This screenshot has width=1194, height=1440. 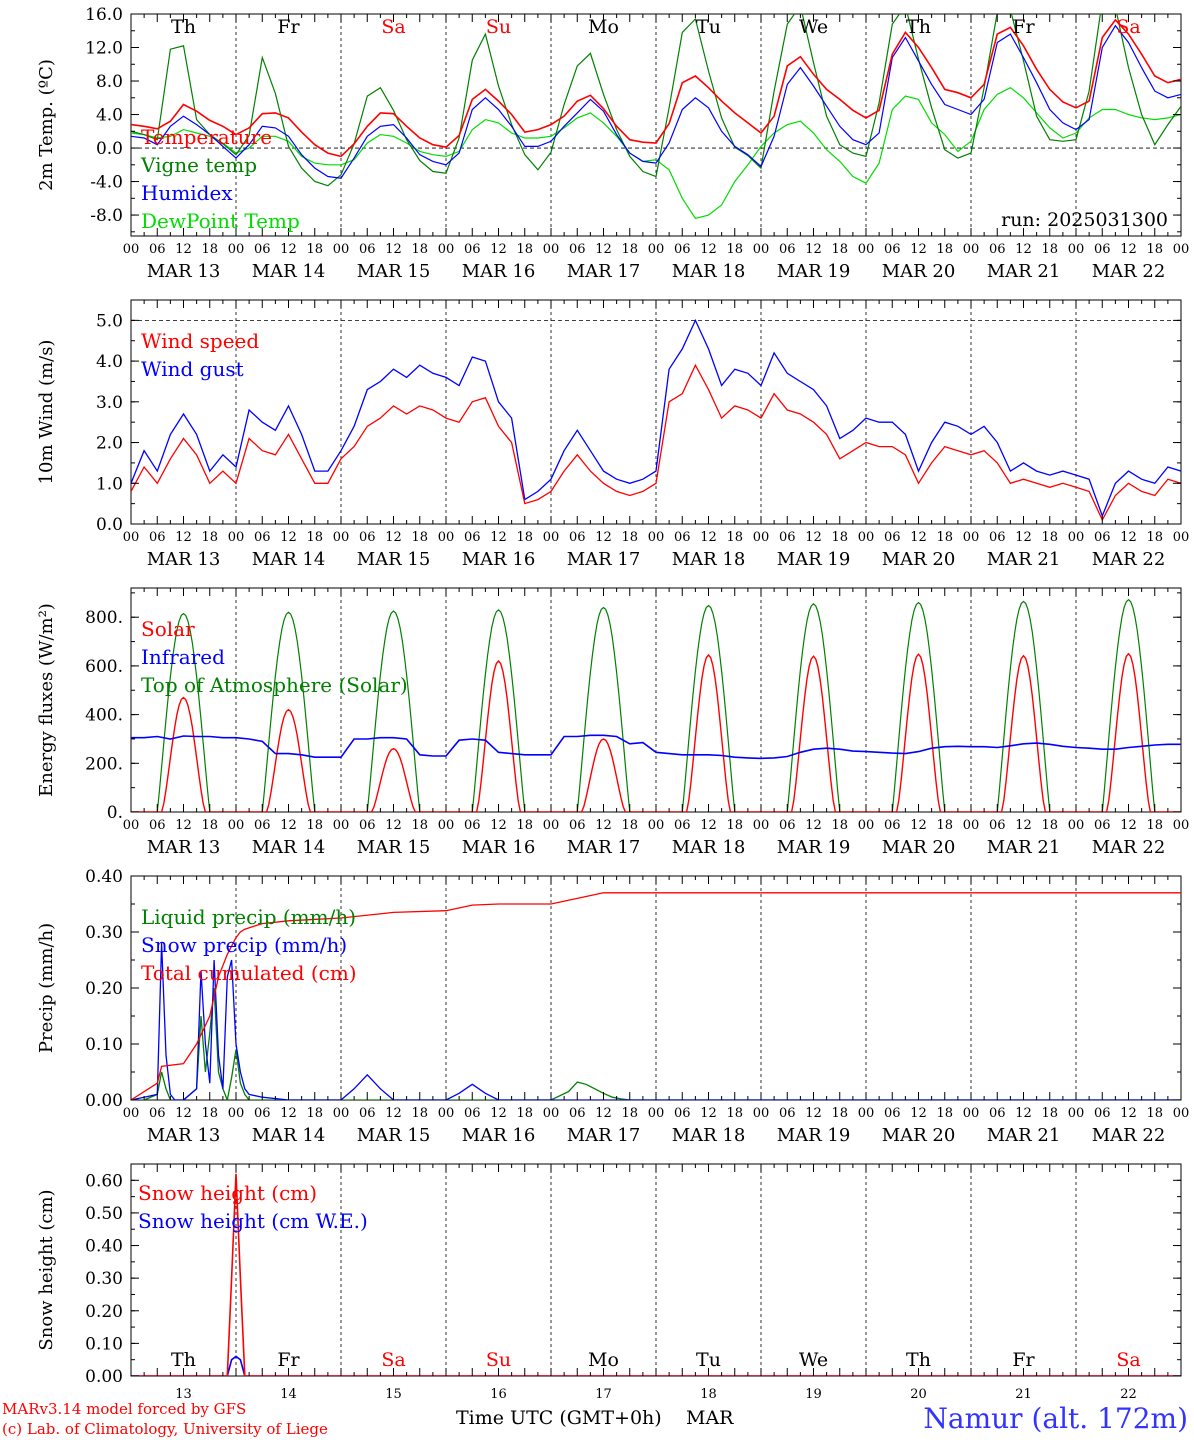 What do you see at coordinates (104, 1377) in the screenshot?
I see `y-tick-label: 0.00` at bounding box center [104, 1377].